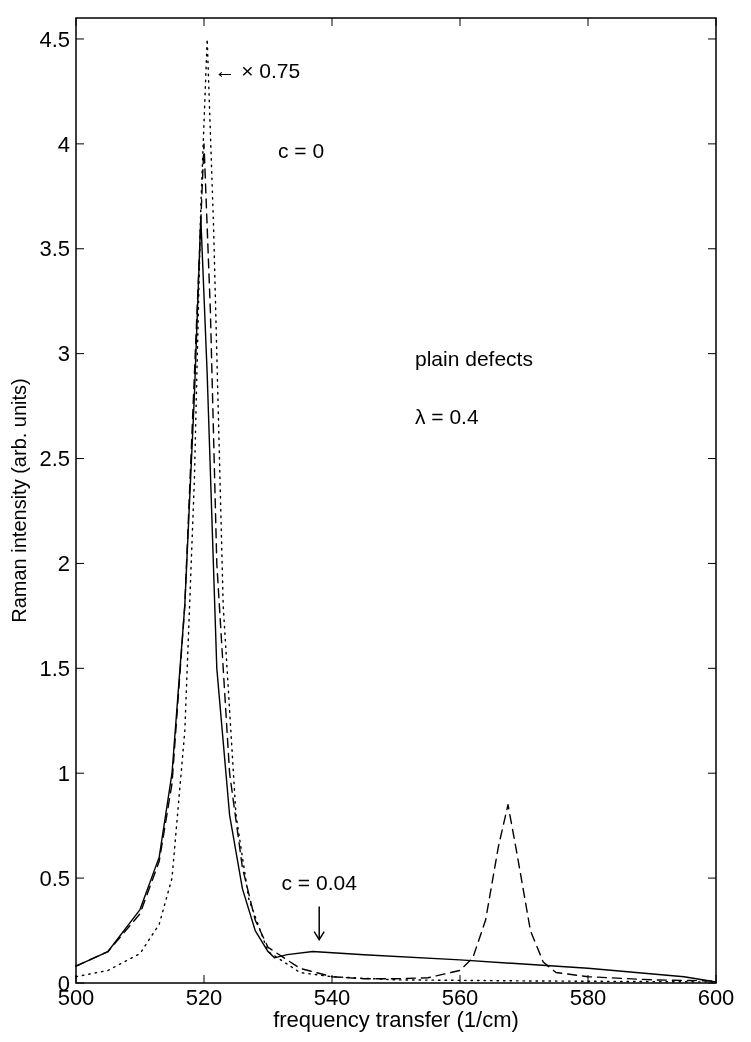 This screenshot has width=751, height=1042. What do you see at coordinates (332, 997) in the screenshot?
I see `x-tick-label: 540` at bounding box center [332, 997].